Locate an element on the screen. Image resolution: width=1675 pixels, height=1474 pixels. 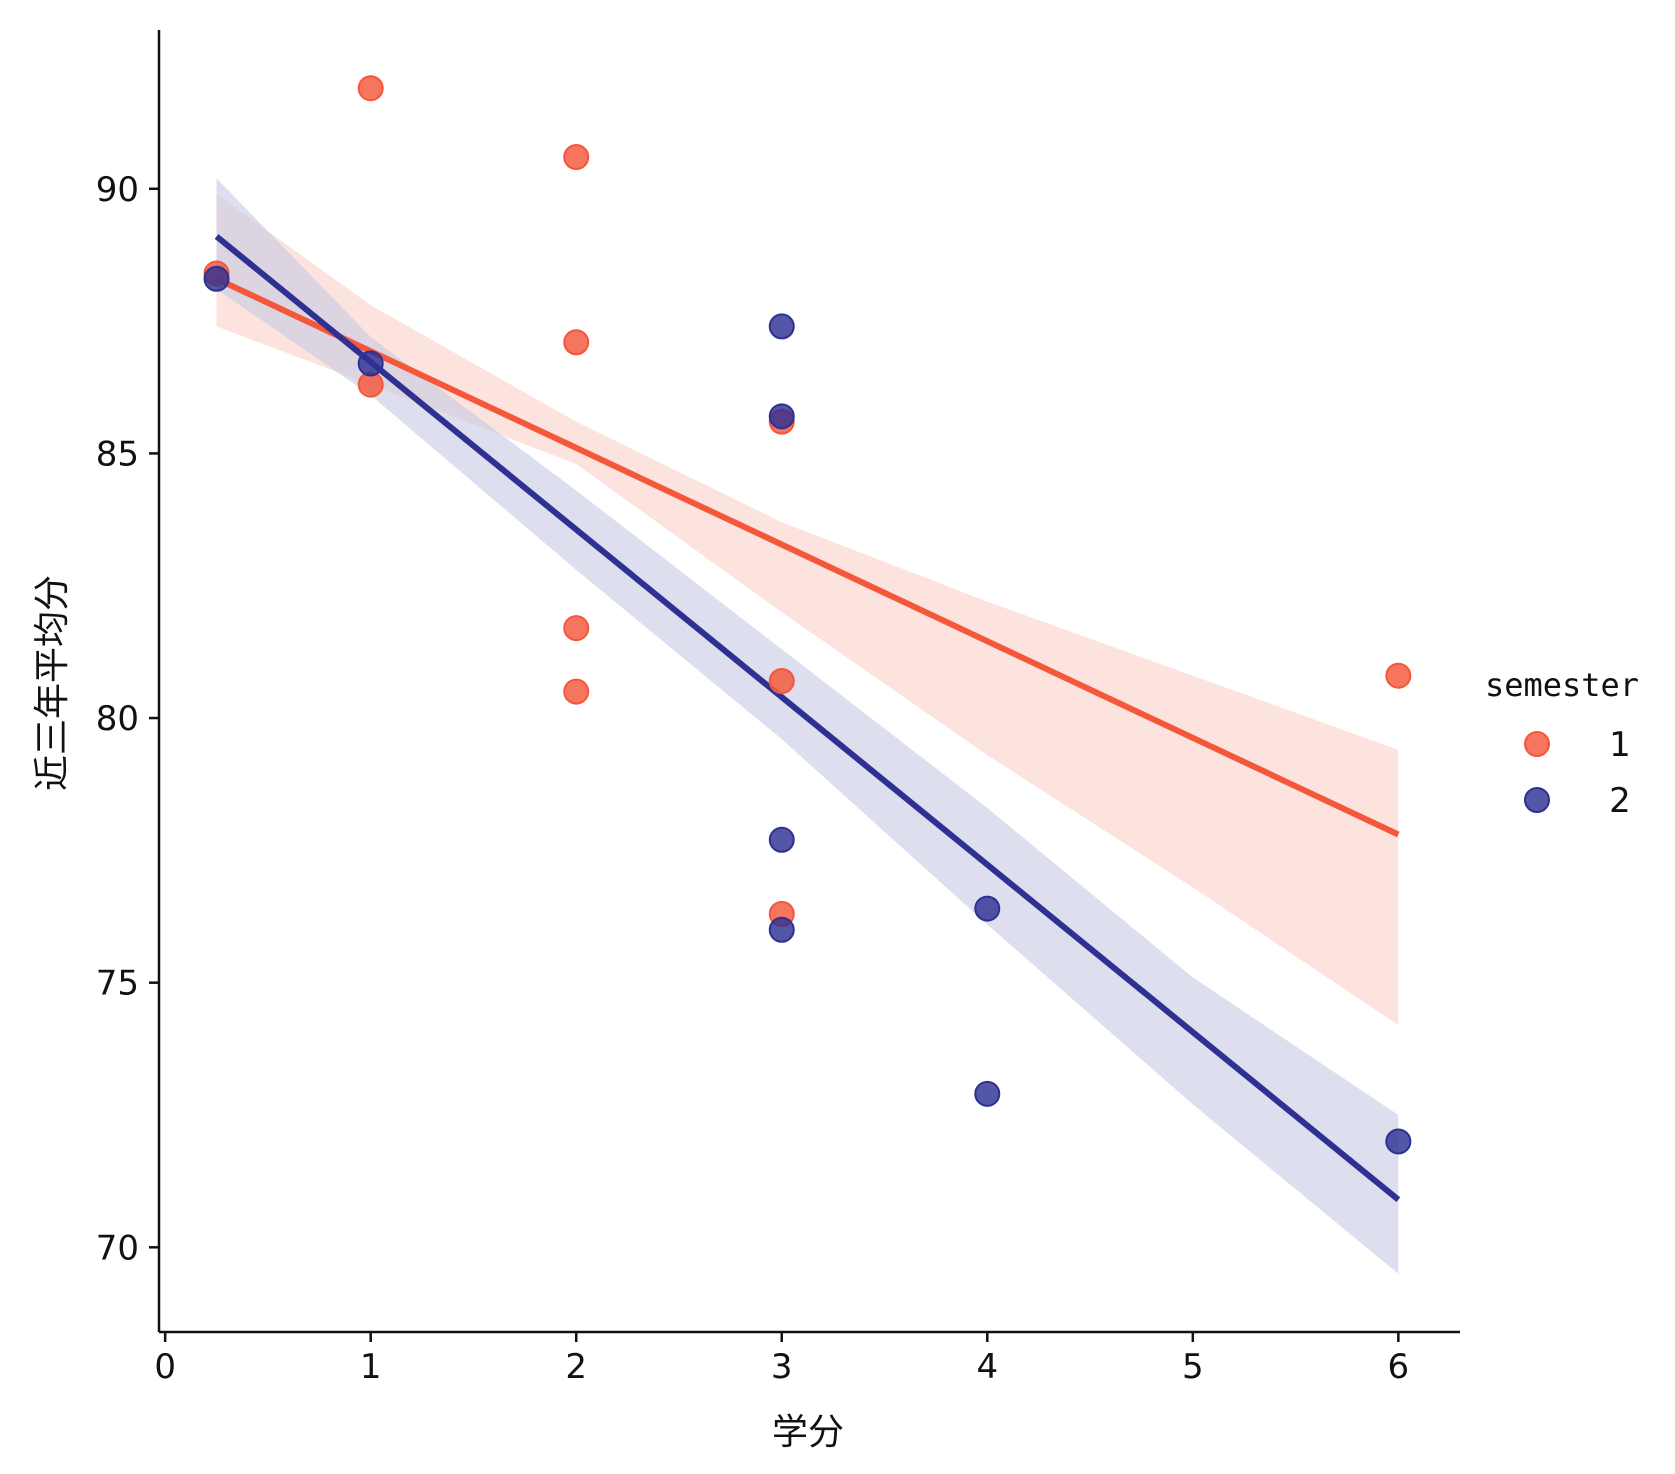
x-tick-label: 0 is located at coordinates (165, 1367).